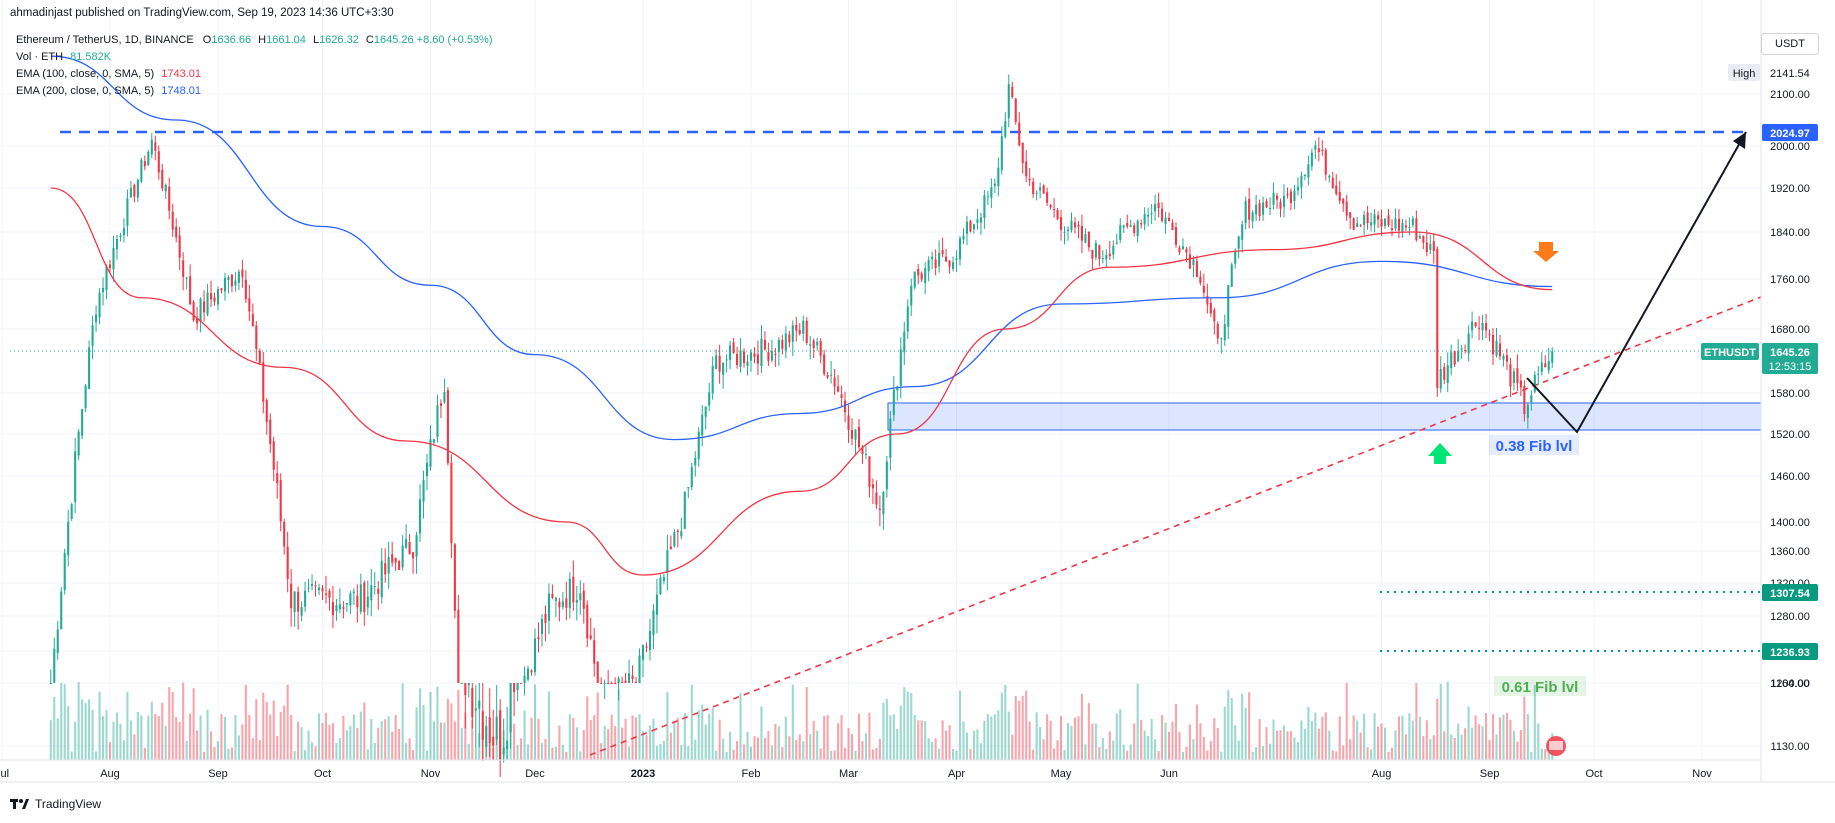 This screenshot has height=823, width=1835. I want to click on footer-brand: TradingView, so click(55, 804).